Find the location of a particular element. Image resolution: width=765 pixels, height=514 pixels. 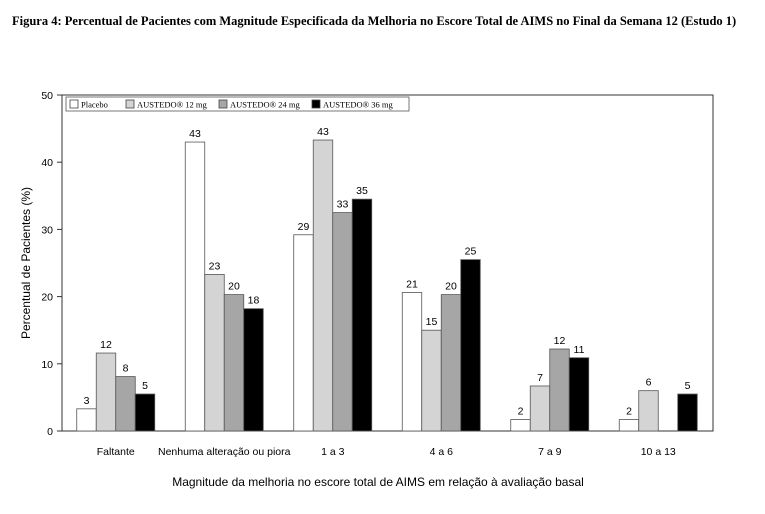

legend-label: AUSTEDO® 24 mg is located at coordinates (265, 105).